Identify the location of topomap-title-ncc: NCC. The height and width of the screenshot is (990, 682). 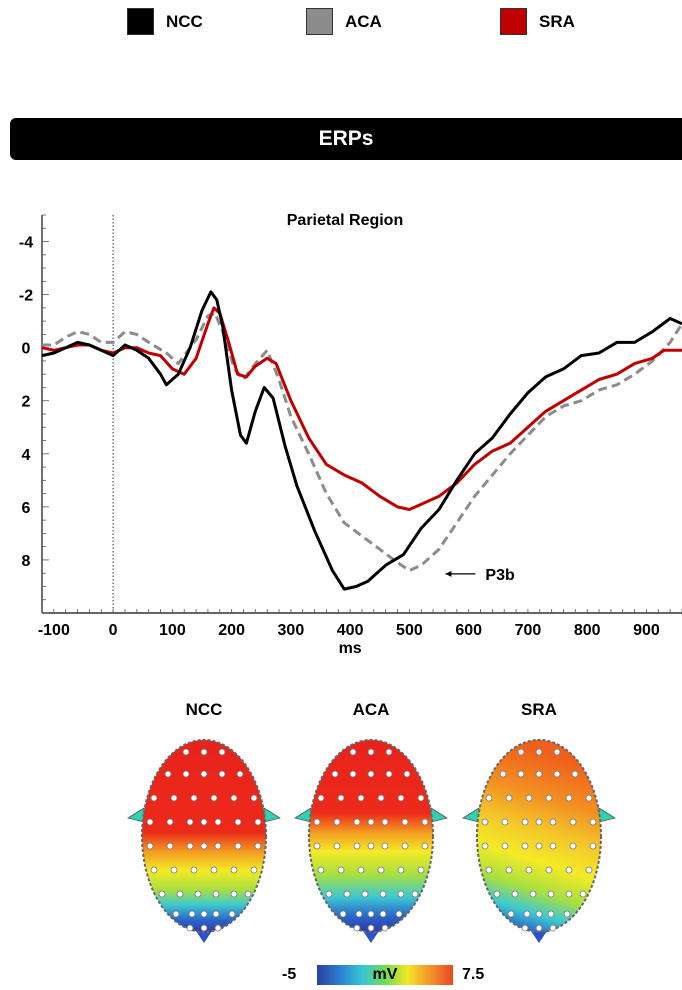
(204, 709).